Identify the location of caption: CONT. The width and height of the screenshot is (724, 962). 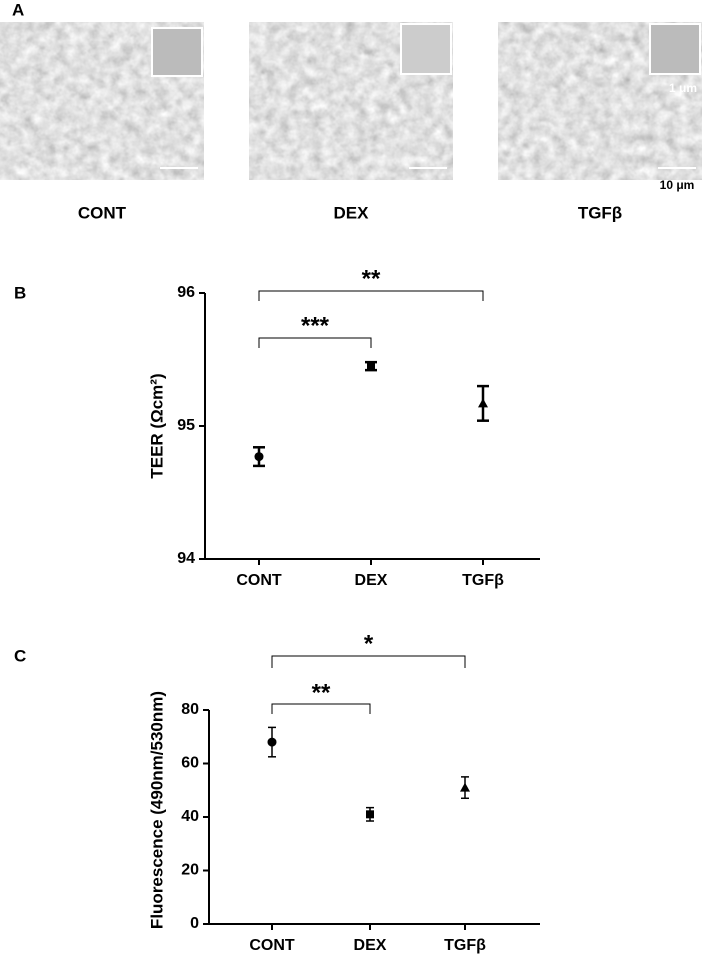
(102, 212).